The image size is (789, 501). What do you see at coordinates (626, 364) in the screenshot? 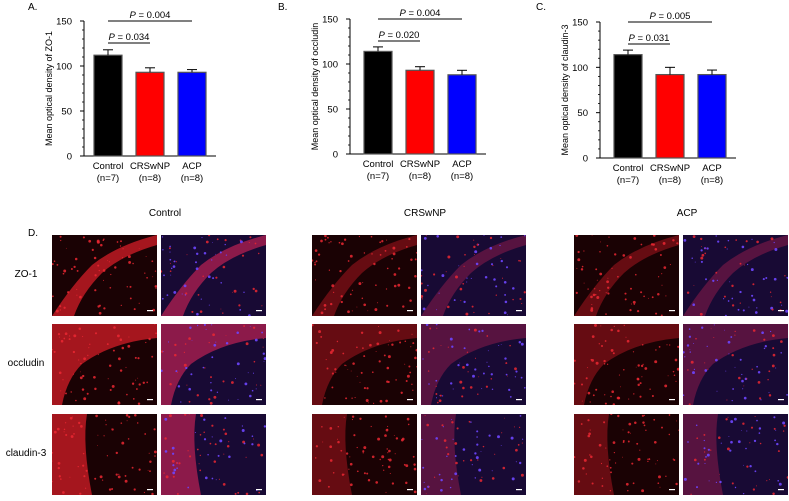
I see `fluorescence-image-occludin-acp-red` at bounding box center [626, 364].